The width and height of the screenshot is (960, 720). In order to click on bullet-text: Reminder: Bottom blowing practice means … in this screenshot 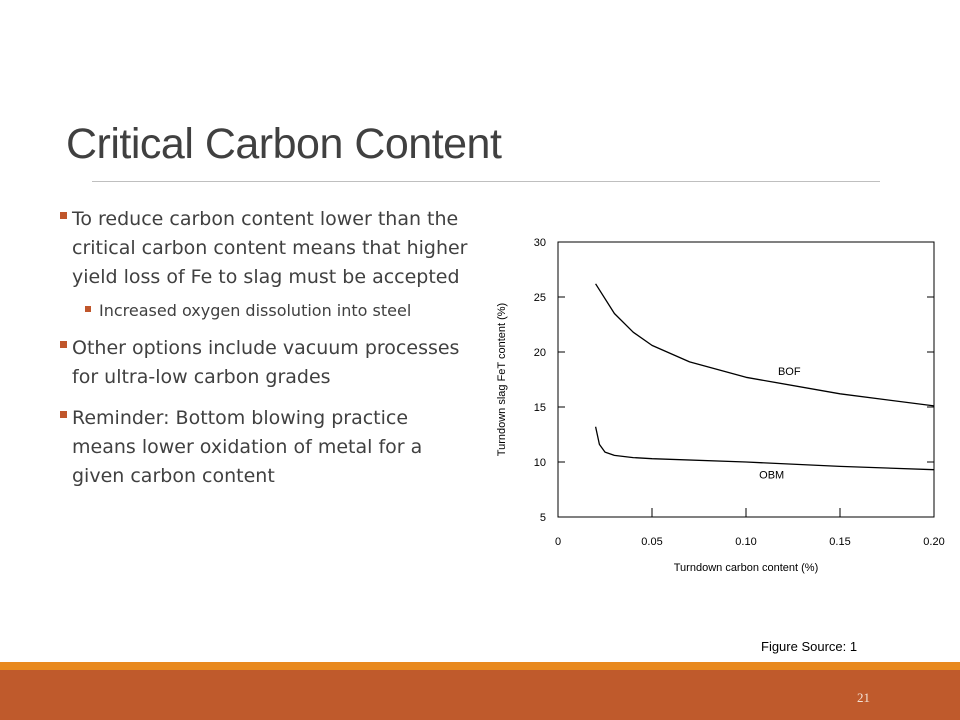, I will do `click(247, 447)`.